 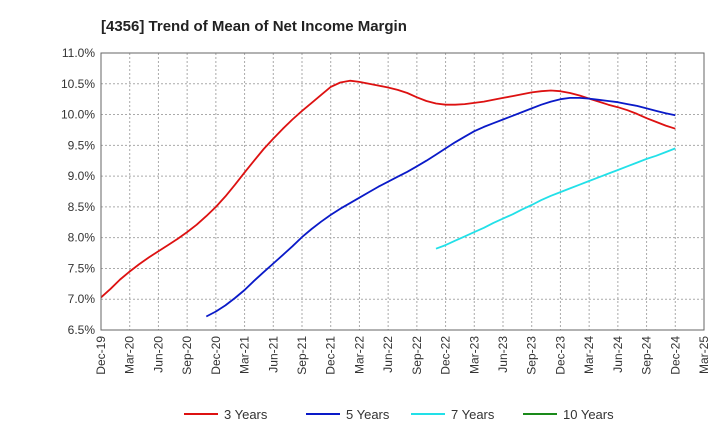 I want to click on x-tick-label: Jun-23, so click(x=503, y=354).